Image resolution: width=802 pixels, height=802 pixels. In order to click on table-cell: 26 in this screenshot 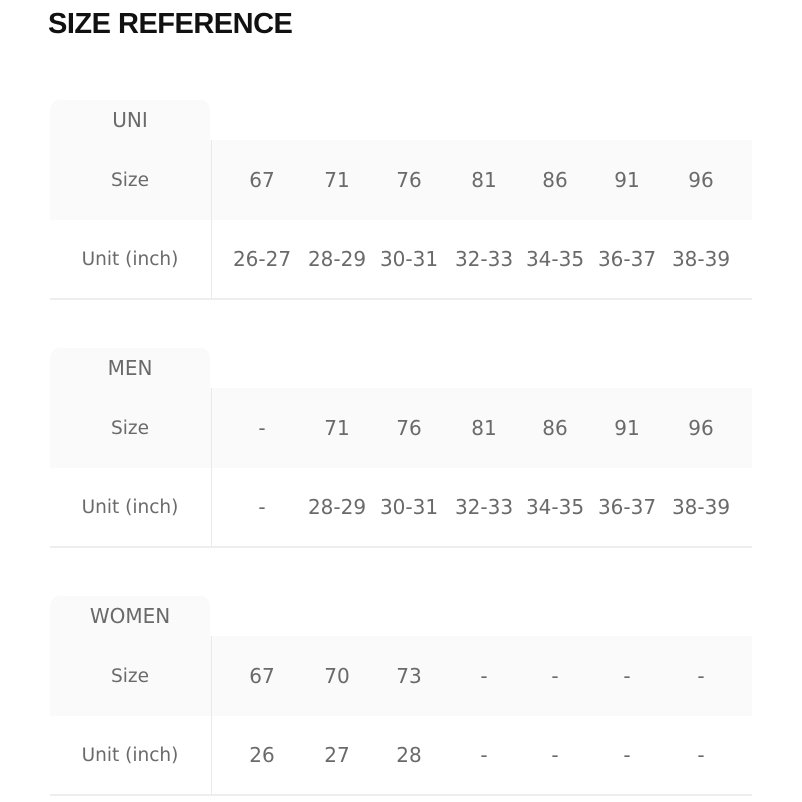, I will do `click(262, 755)`.